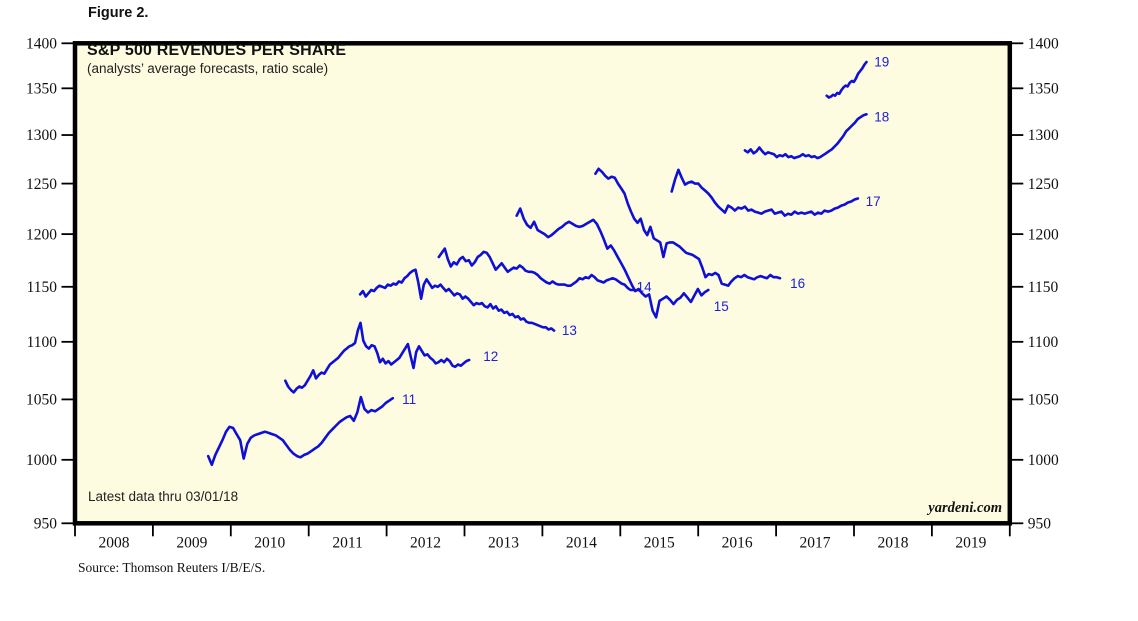  What do you see at coordinates (503, 542) in the screenshot?
I see `x-axis-year-label: 2013` at bounding box center [503, 542].